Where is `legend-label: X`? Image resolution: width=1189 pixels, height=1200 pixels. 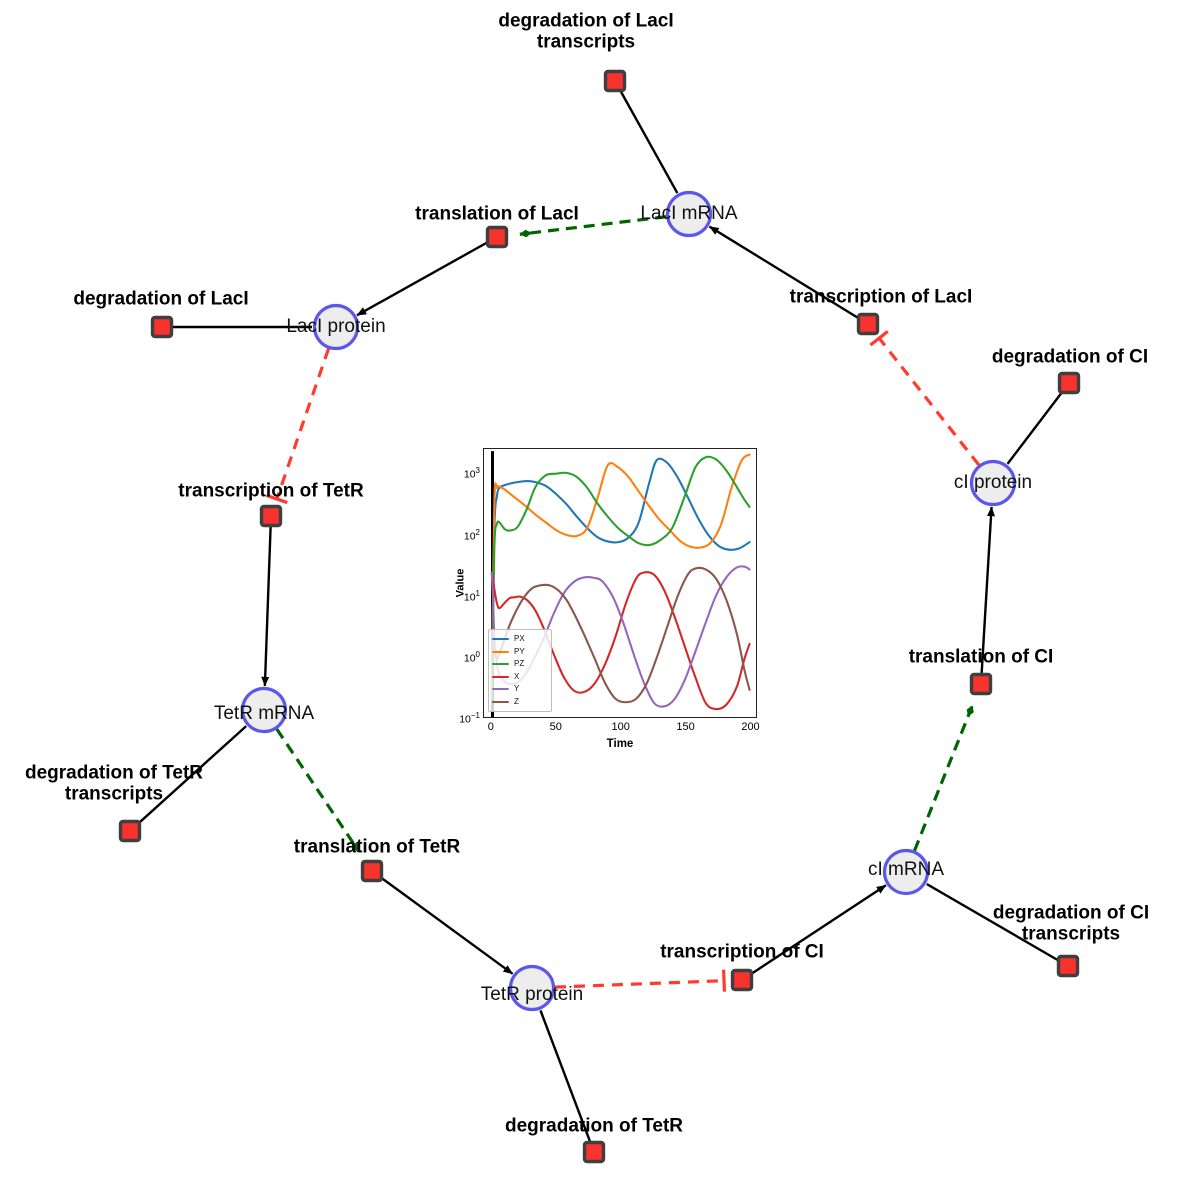 legend-label: X is located at coordinates (517, 676).